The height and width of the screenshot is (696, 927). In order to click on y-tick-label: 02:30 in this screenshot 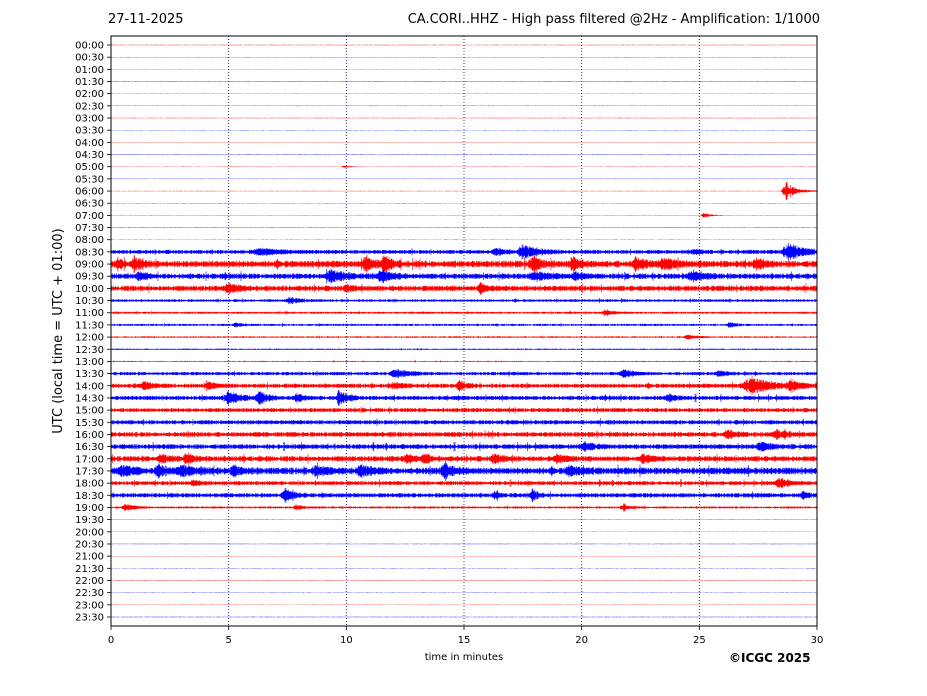, I will do `click(89, 106)`.